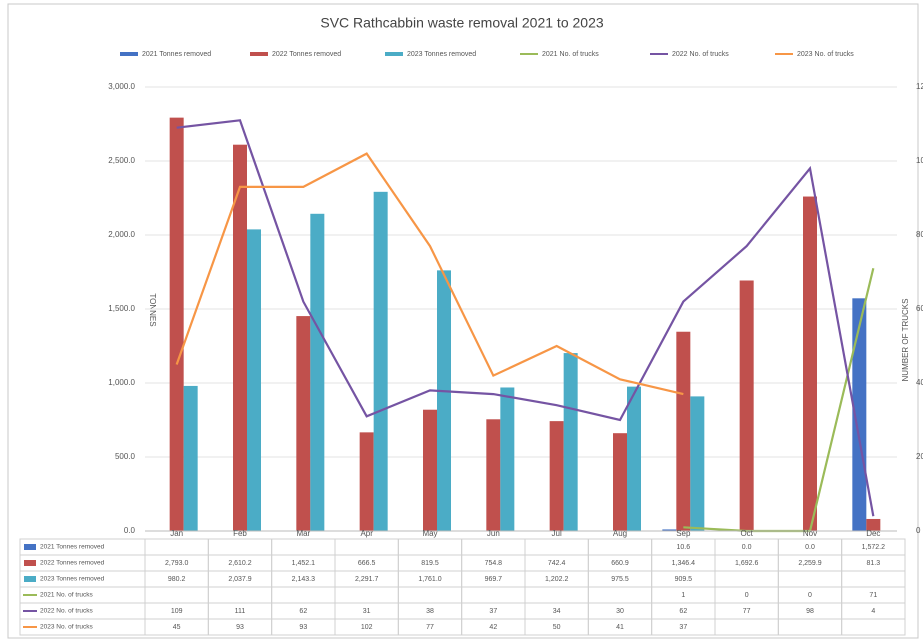 This screenshot has width=923, height=642. I want to click on table-value: 754.8, so click(494, 563).